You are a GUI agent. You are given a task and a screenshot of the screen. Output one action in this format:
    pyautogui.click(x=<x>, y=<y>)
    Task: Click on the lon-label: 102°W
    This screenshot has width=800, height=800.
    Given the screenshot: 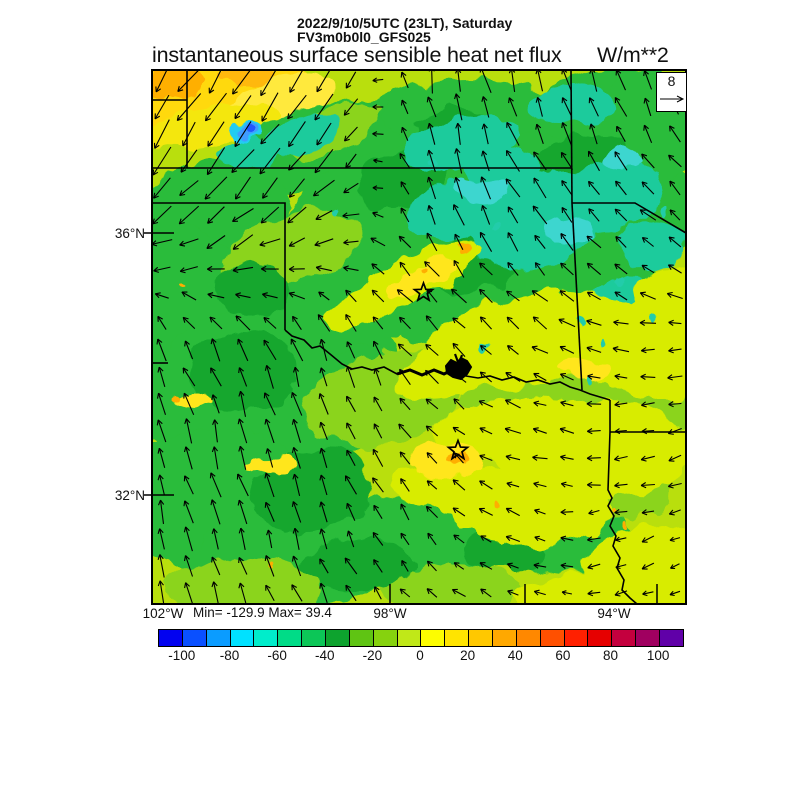 What is the action you would take?
    pyautogui.click(x=163, y=613)
    